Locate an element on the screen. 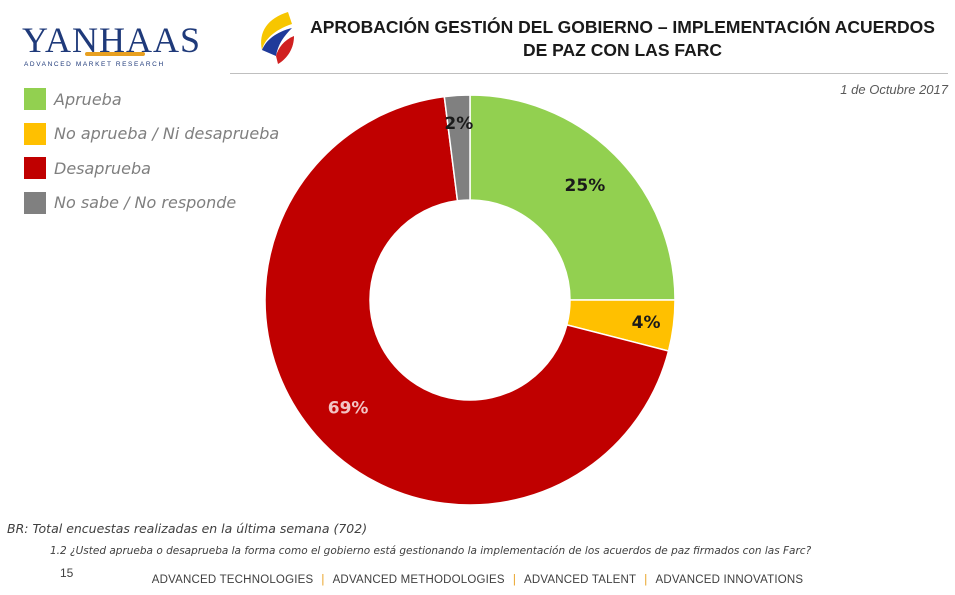 The height and width of the screenshot is (595, 955). legend-item: Aprueba is located at coordinates (151, 99).